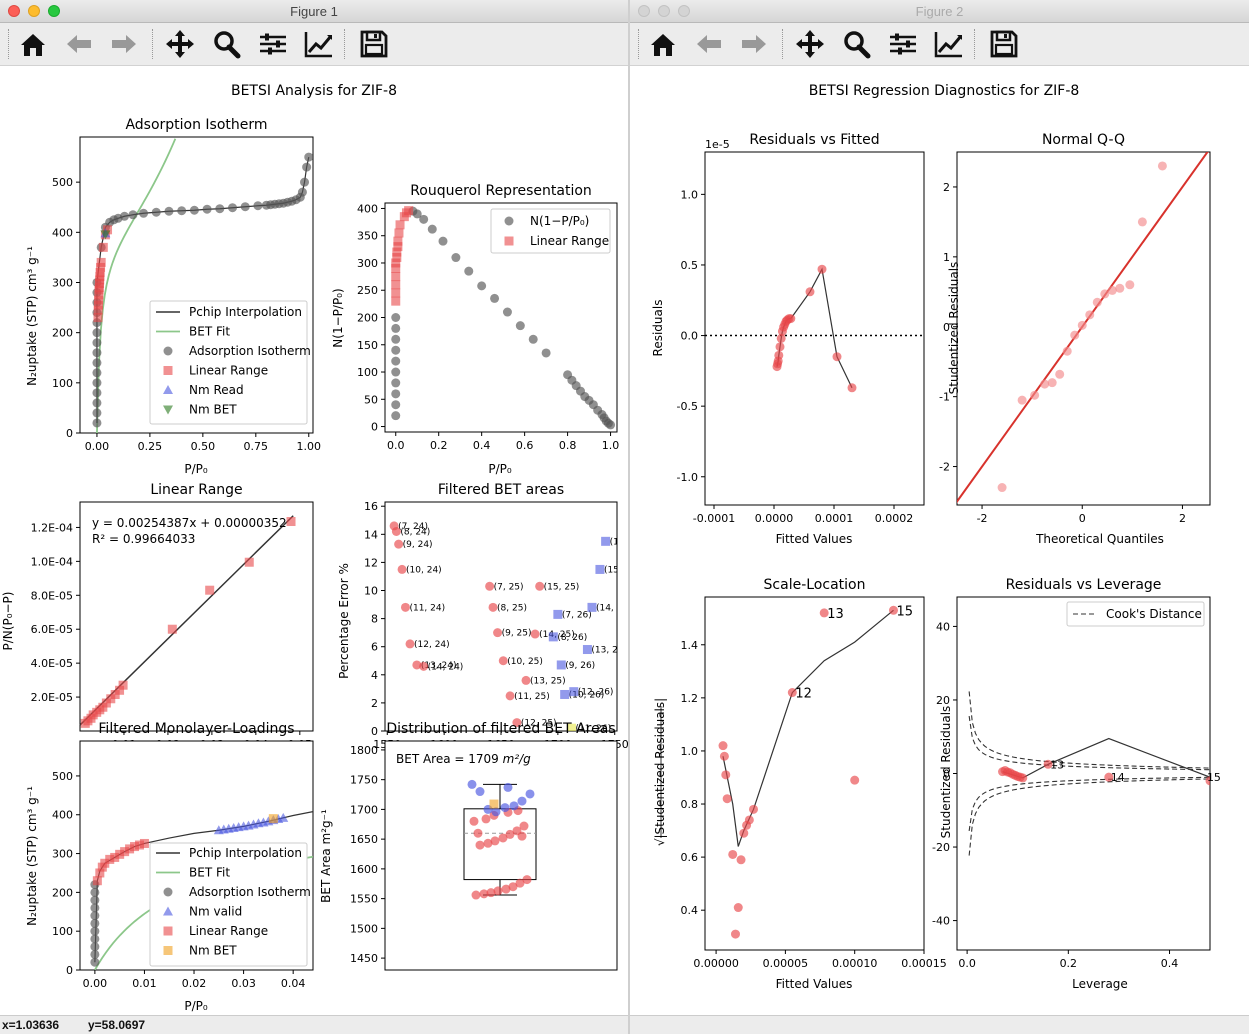 The height and width of the screenshot is (1034, 1249). I want to click on configure-subplots-icon, so click(903, 44).